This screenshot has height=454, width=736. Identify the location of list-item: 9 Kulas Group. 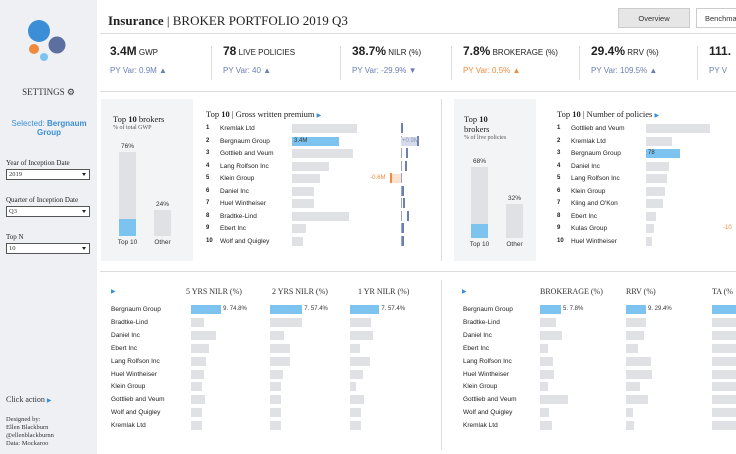
(646, 229).